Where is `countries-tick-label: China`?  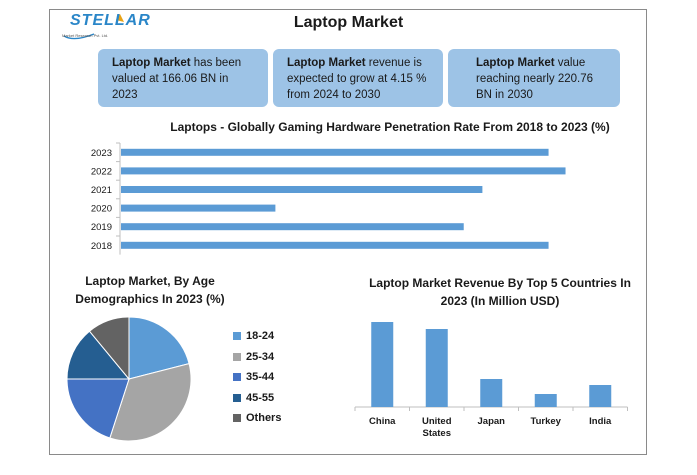
countries-tick-label: China is located at coordinates (382, 421).